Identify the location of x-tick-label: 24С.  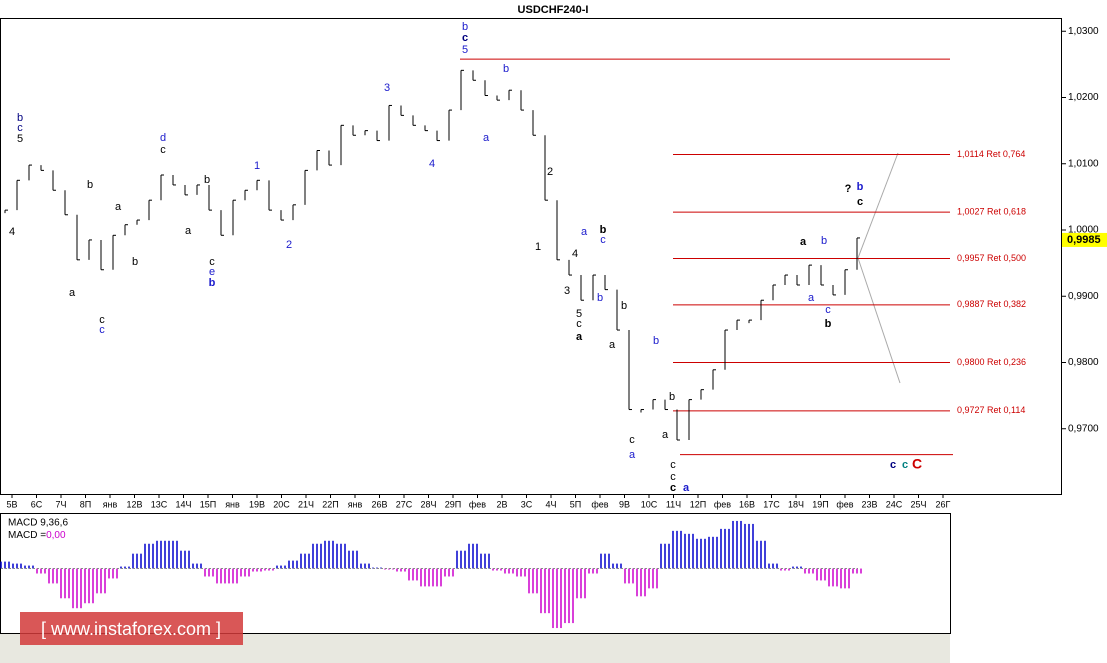
(894, 504).